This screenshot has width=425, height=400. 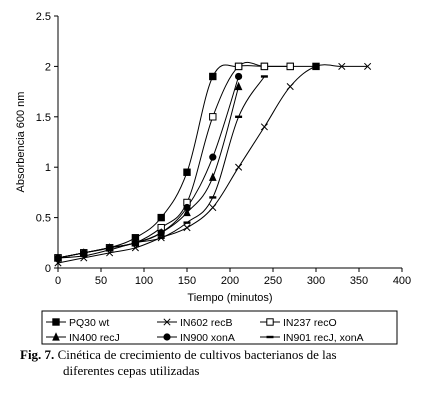 I want to click on legend-label-4: IN400 recJ, so click(x=94, y=338).